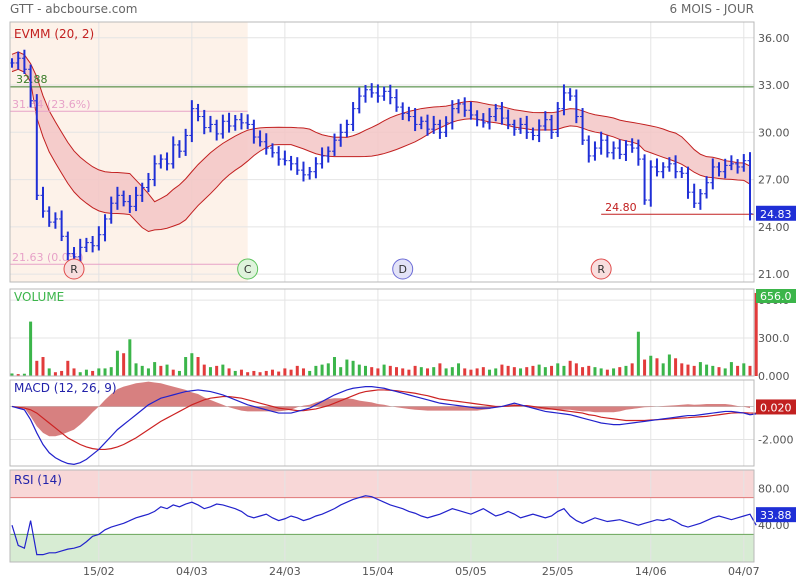 This screenshot has height=584, width=800. Describe the element at coordinates (403, 269) in the screenshot. I see `event-marker-d-icon` at that location.